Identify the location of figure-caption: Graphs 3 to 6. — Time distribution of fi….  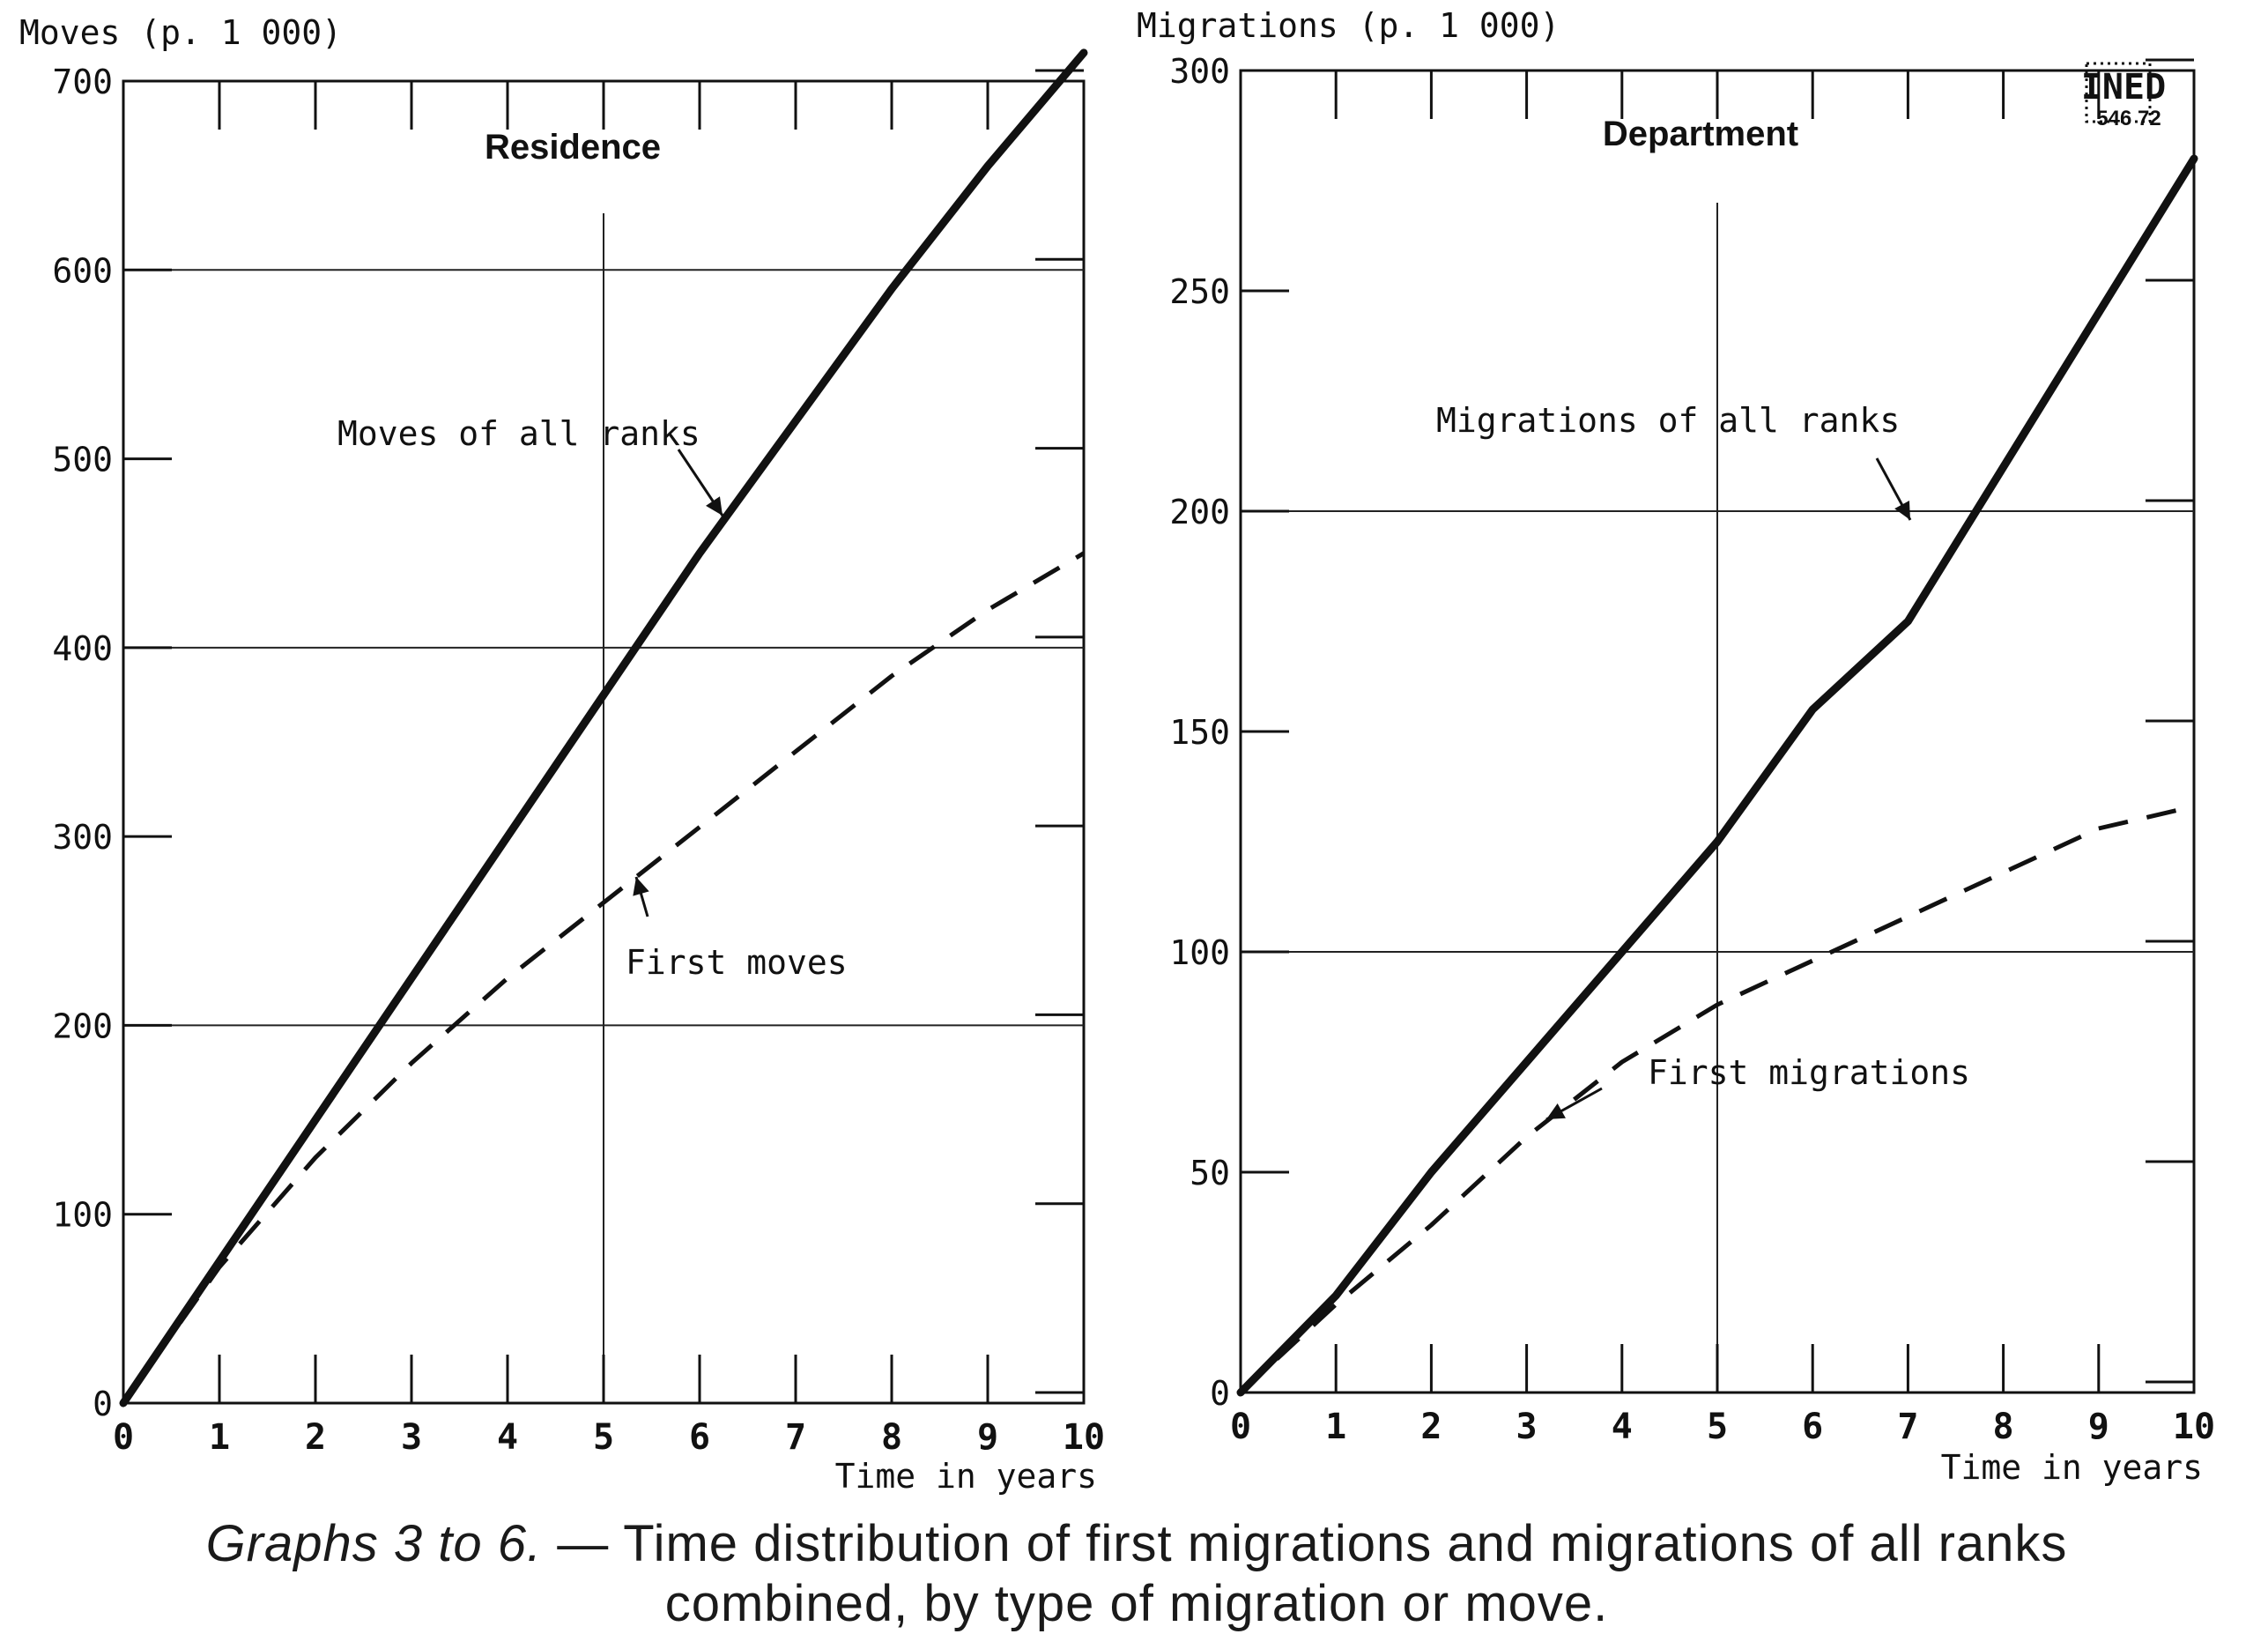
(1136, 1574).